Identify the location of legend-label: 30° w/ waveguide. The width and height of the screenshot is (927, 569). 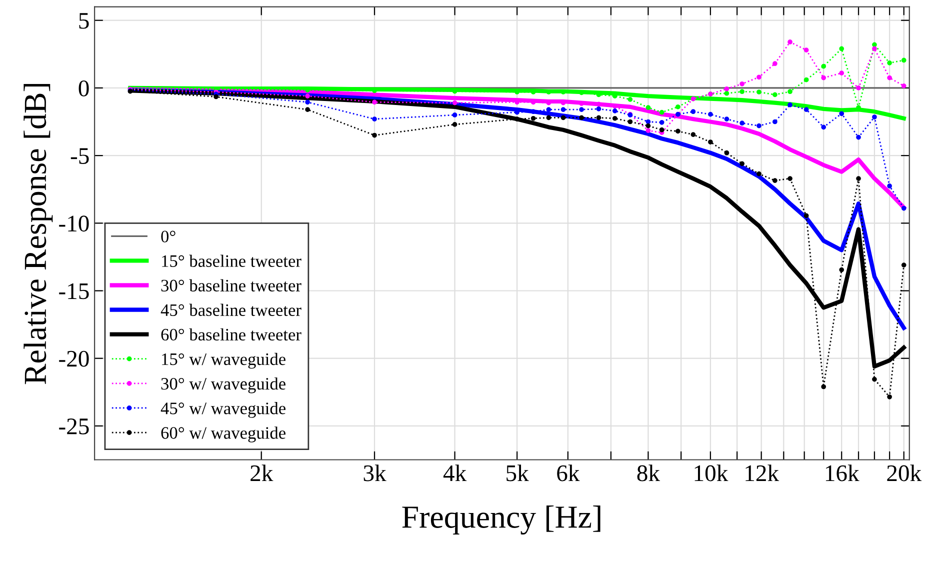
(223, 385).